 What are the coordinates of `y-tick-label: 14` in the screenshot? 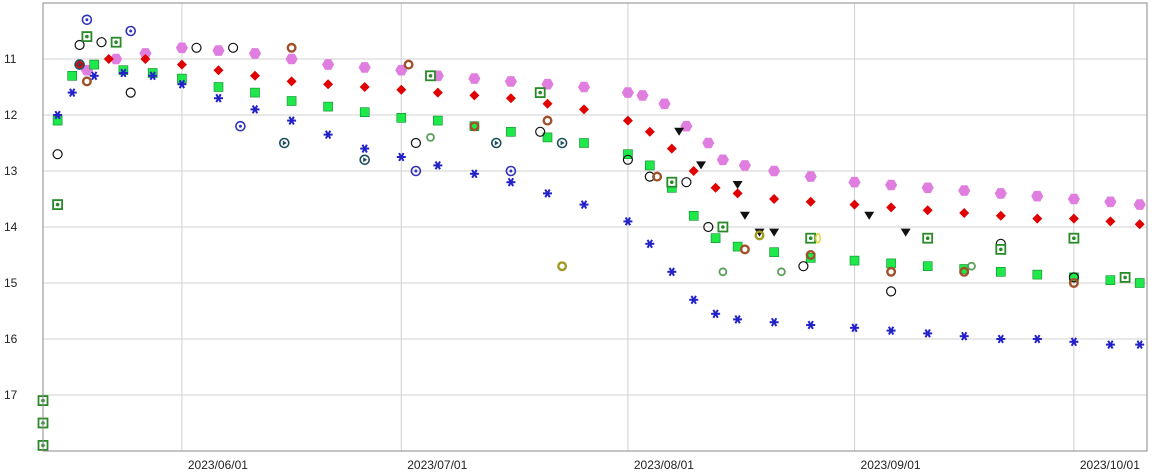 It's located at (11, 227).